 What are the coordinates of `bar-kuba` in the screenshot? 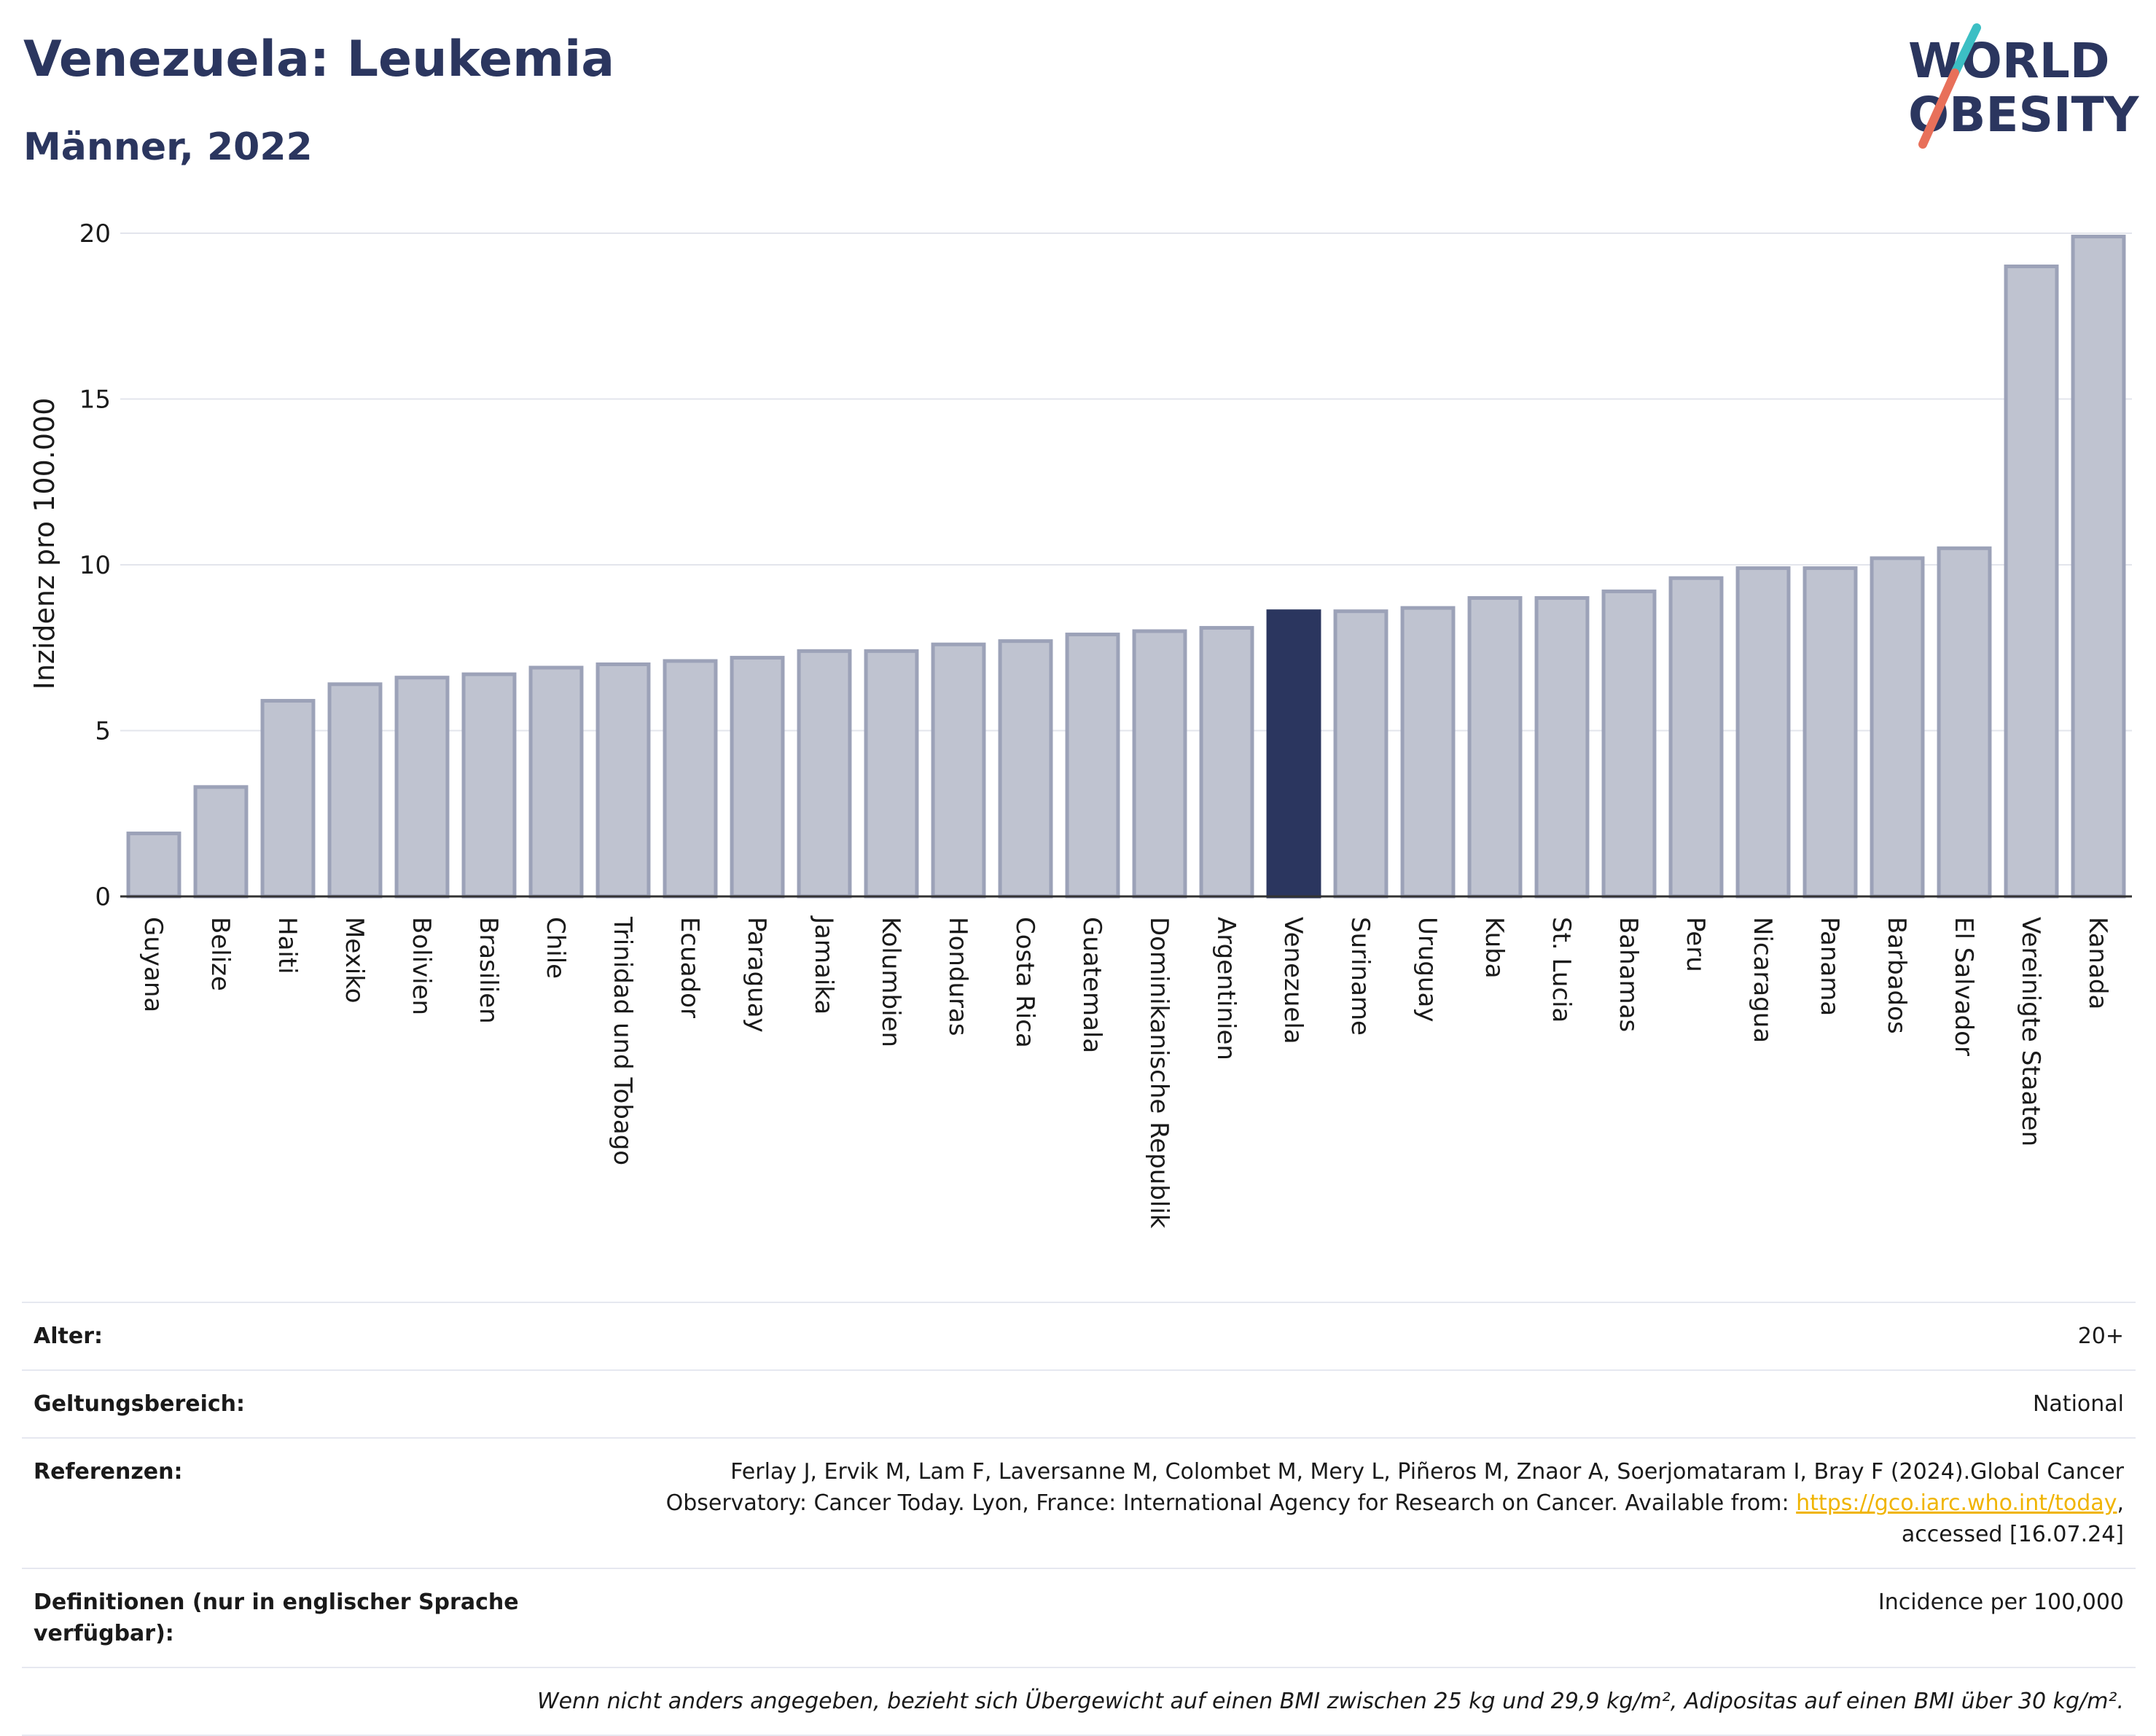 It's located at (1495, 747).